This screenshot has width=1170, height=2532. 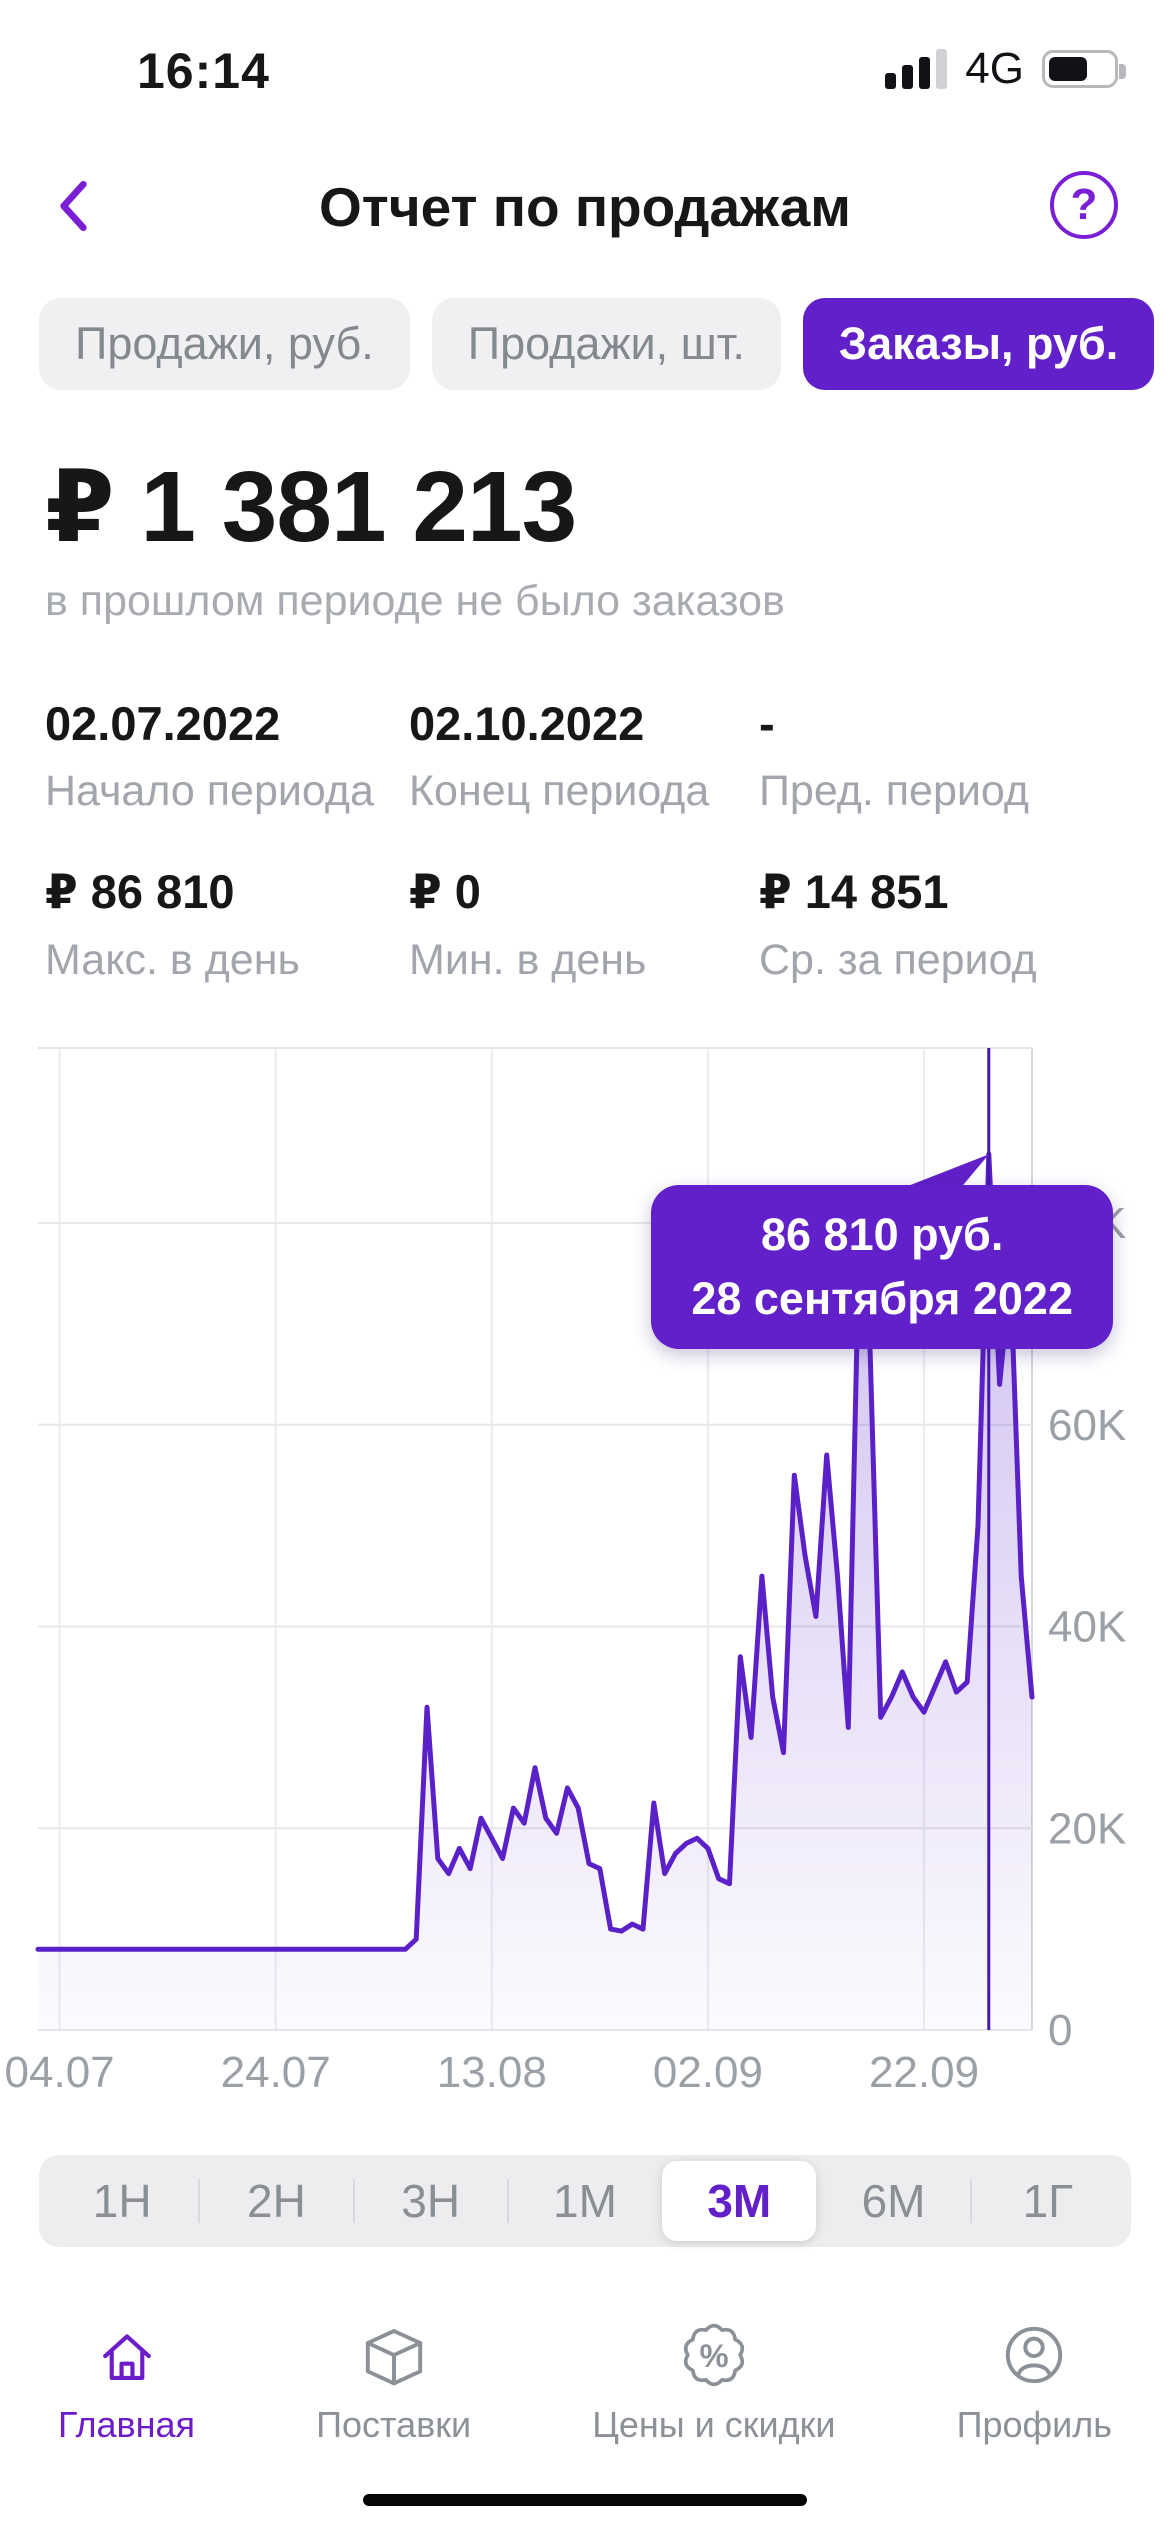 What do you see at coordinates (394, 2355) in the screenshot?
I see `box-icon` at bounding box center [394, 2355].